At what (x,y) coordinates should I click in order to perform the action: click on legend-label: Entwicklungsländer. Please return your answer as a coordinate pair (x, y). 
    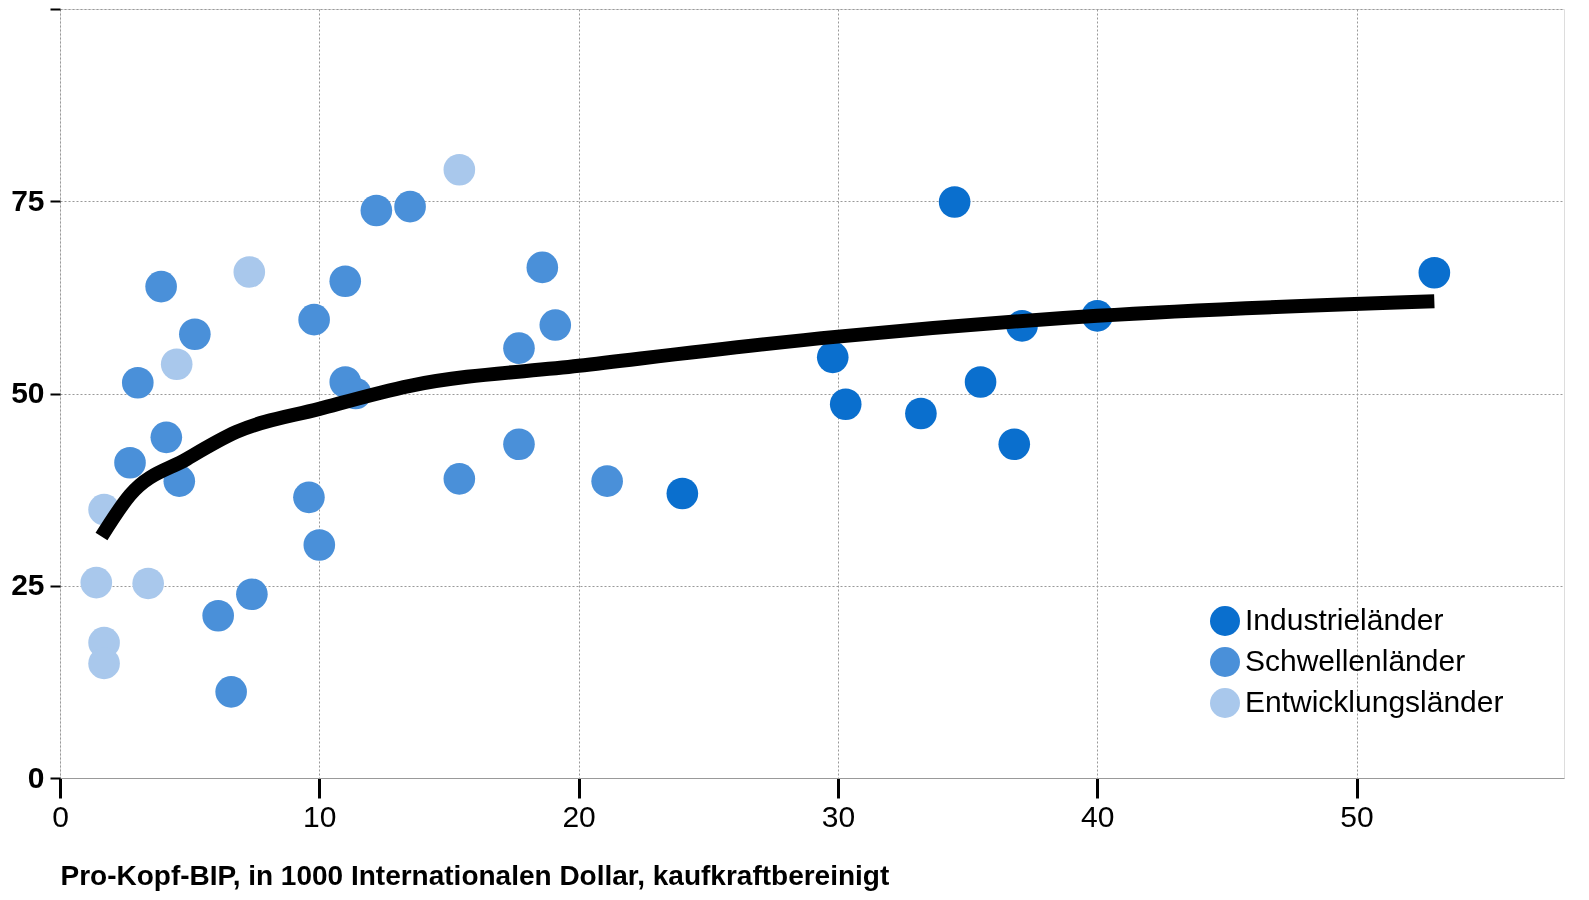
    Looking at the image, I should click on (1374, 701).